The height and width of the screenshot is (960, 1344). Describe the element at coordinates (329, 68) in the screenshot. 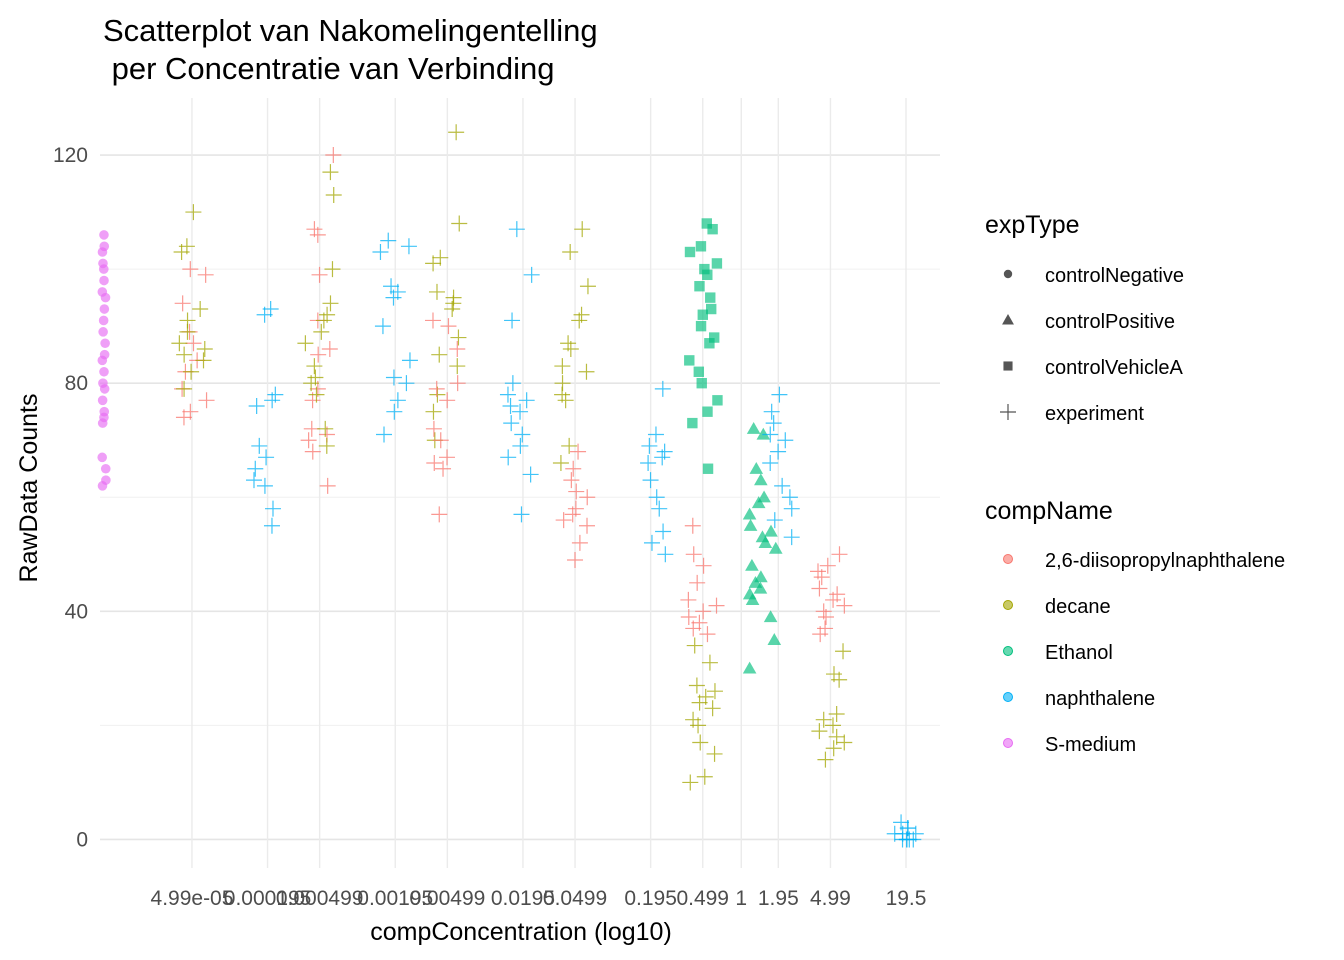

I see `chart-title-line: per Concentratie van Verbinding` at that location.